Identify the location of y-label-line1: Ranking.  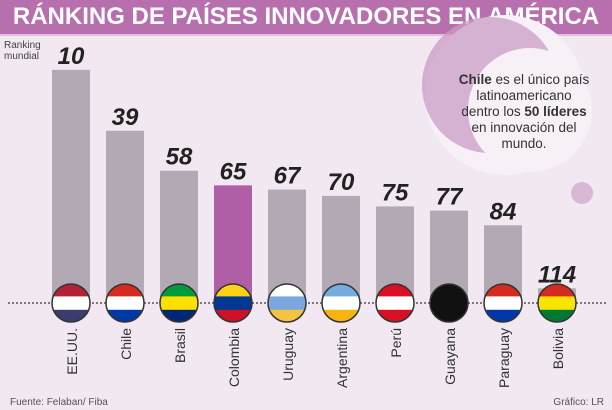
(22, 45).